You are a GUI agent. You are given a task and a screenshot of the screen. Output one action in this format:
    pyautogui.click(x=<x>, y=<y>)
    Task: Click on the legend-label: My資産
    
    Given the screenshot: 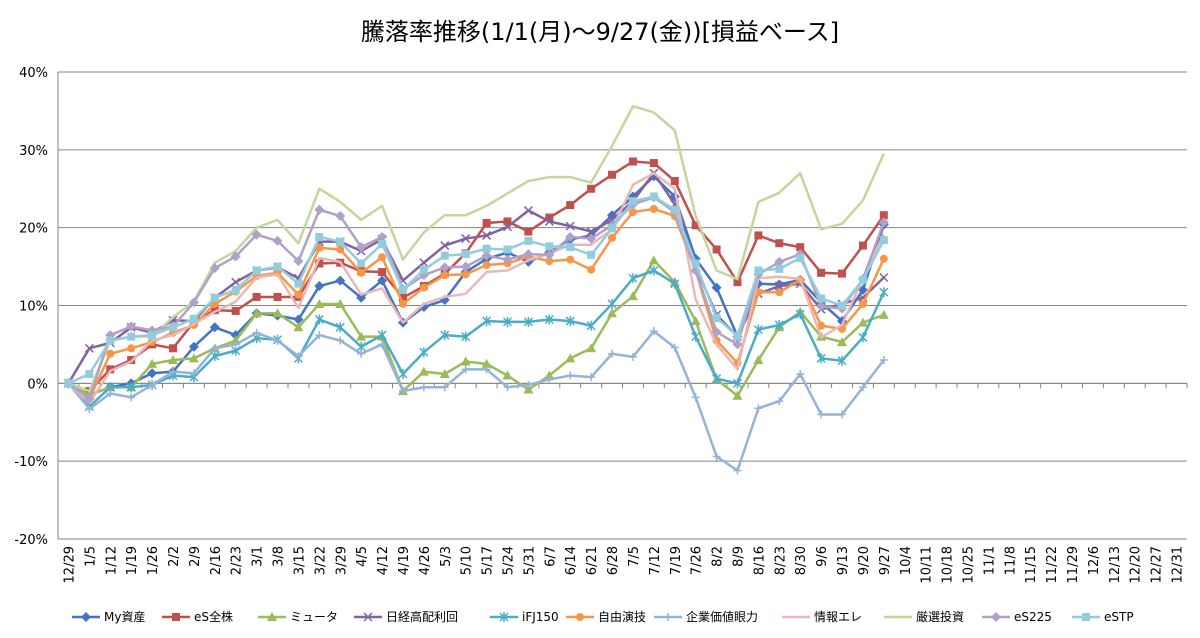 What is the action you would take?
    pyautogui.click(x=124, y=616)
    